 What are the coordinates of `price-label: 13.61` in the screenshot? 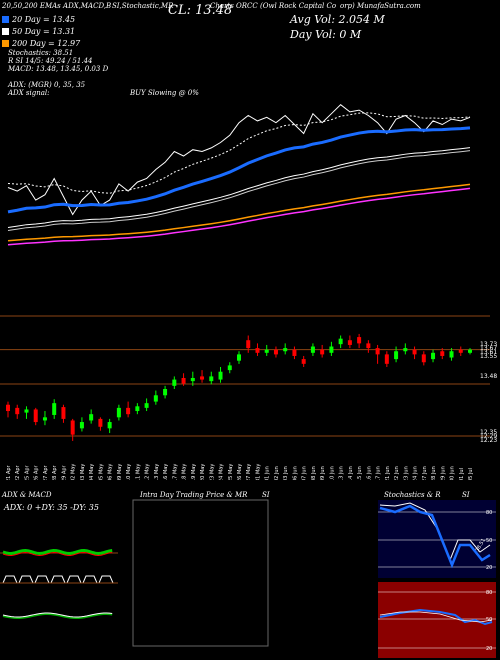 It's located at (489, 352).